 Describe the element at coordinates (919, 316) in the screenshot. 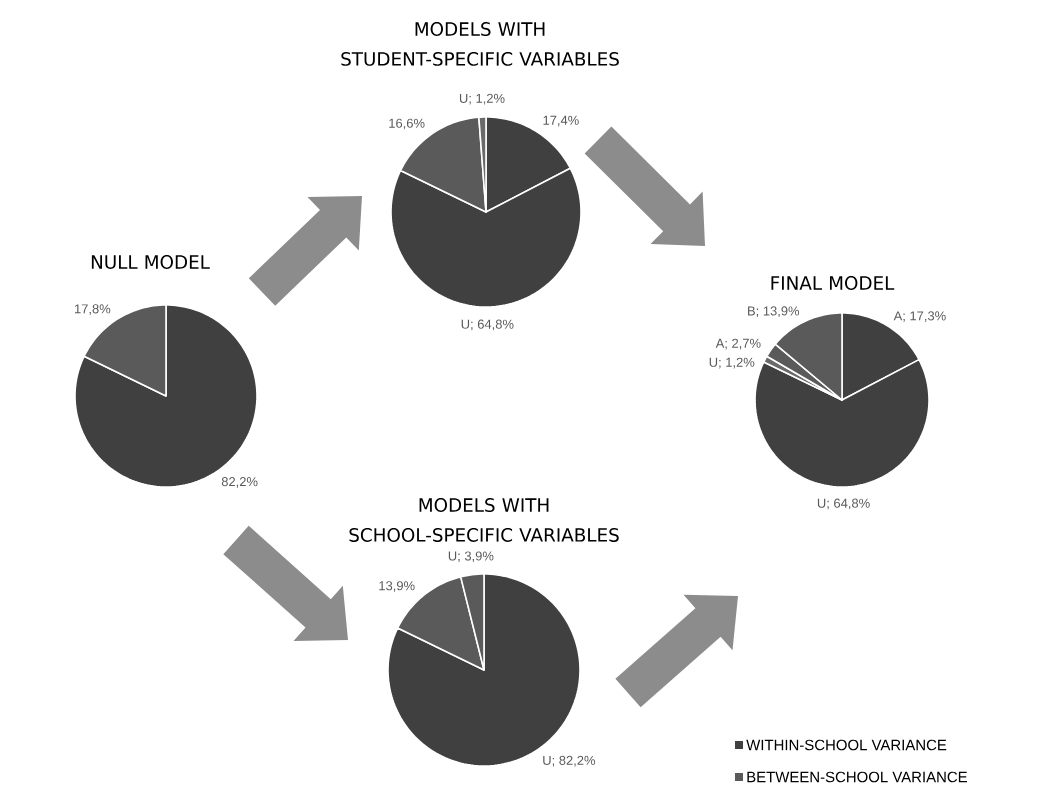

I see `data-label: A; 17,3%` at that location.